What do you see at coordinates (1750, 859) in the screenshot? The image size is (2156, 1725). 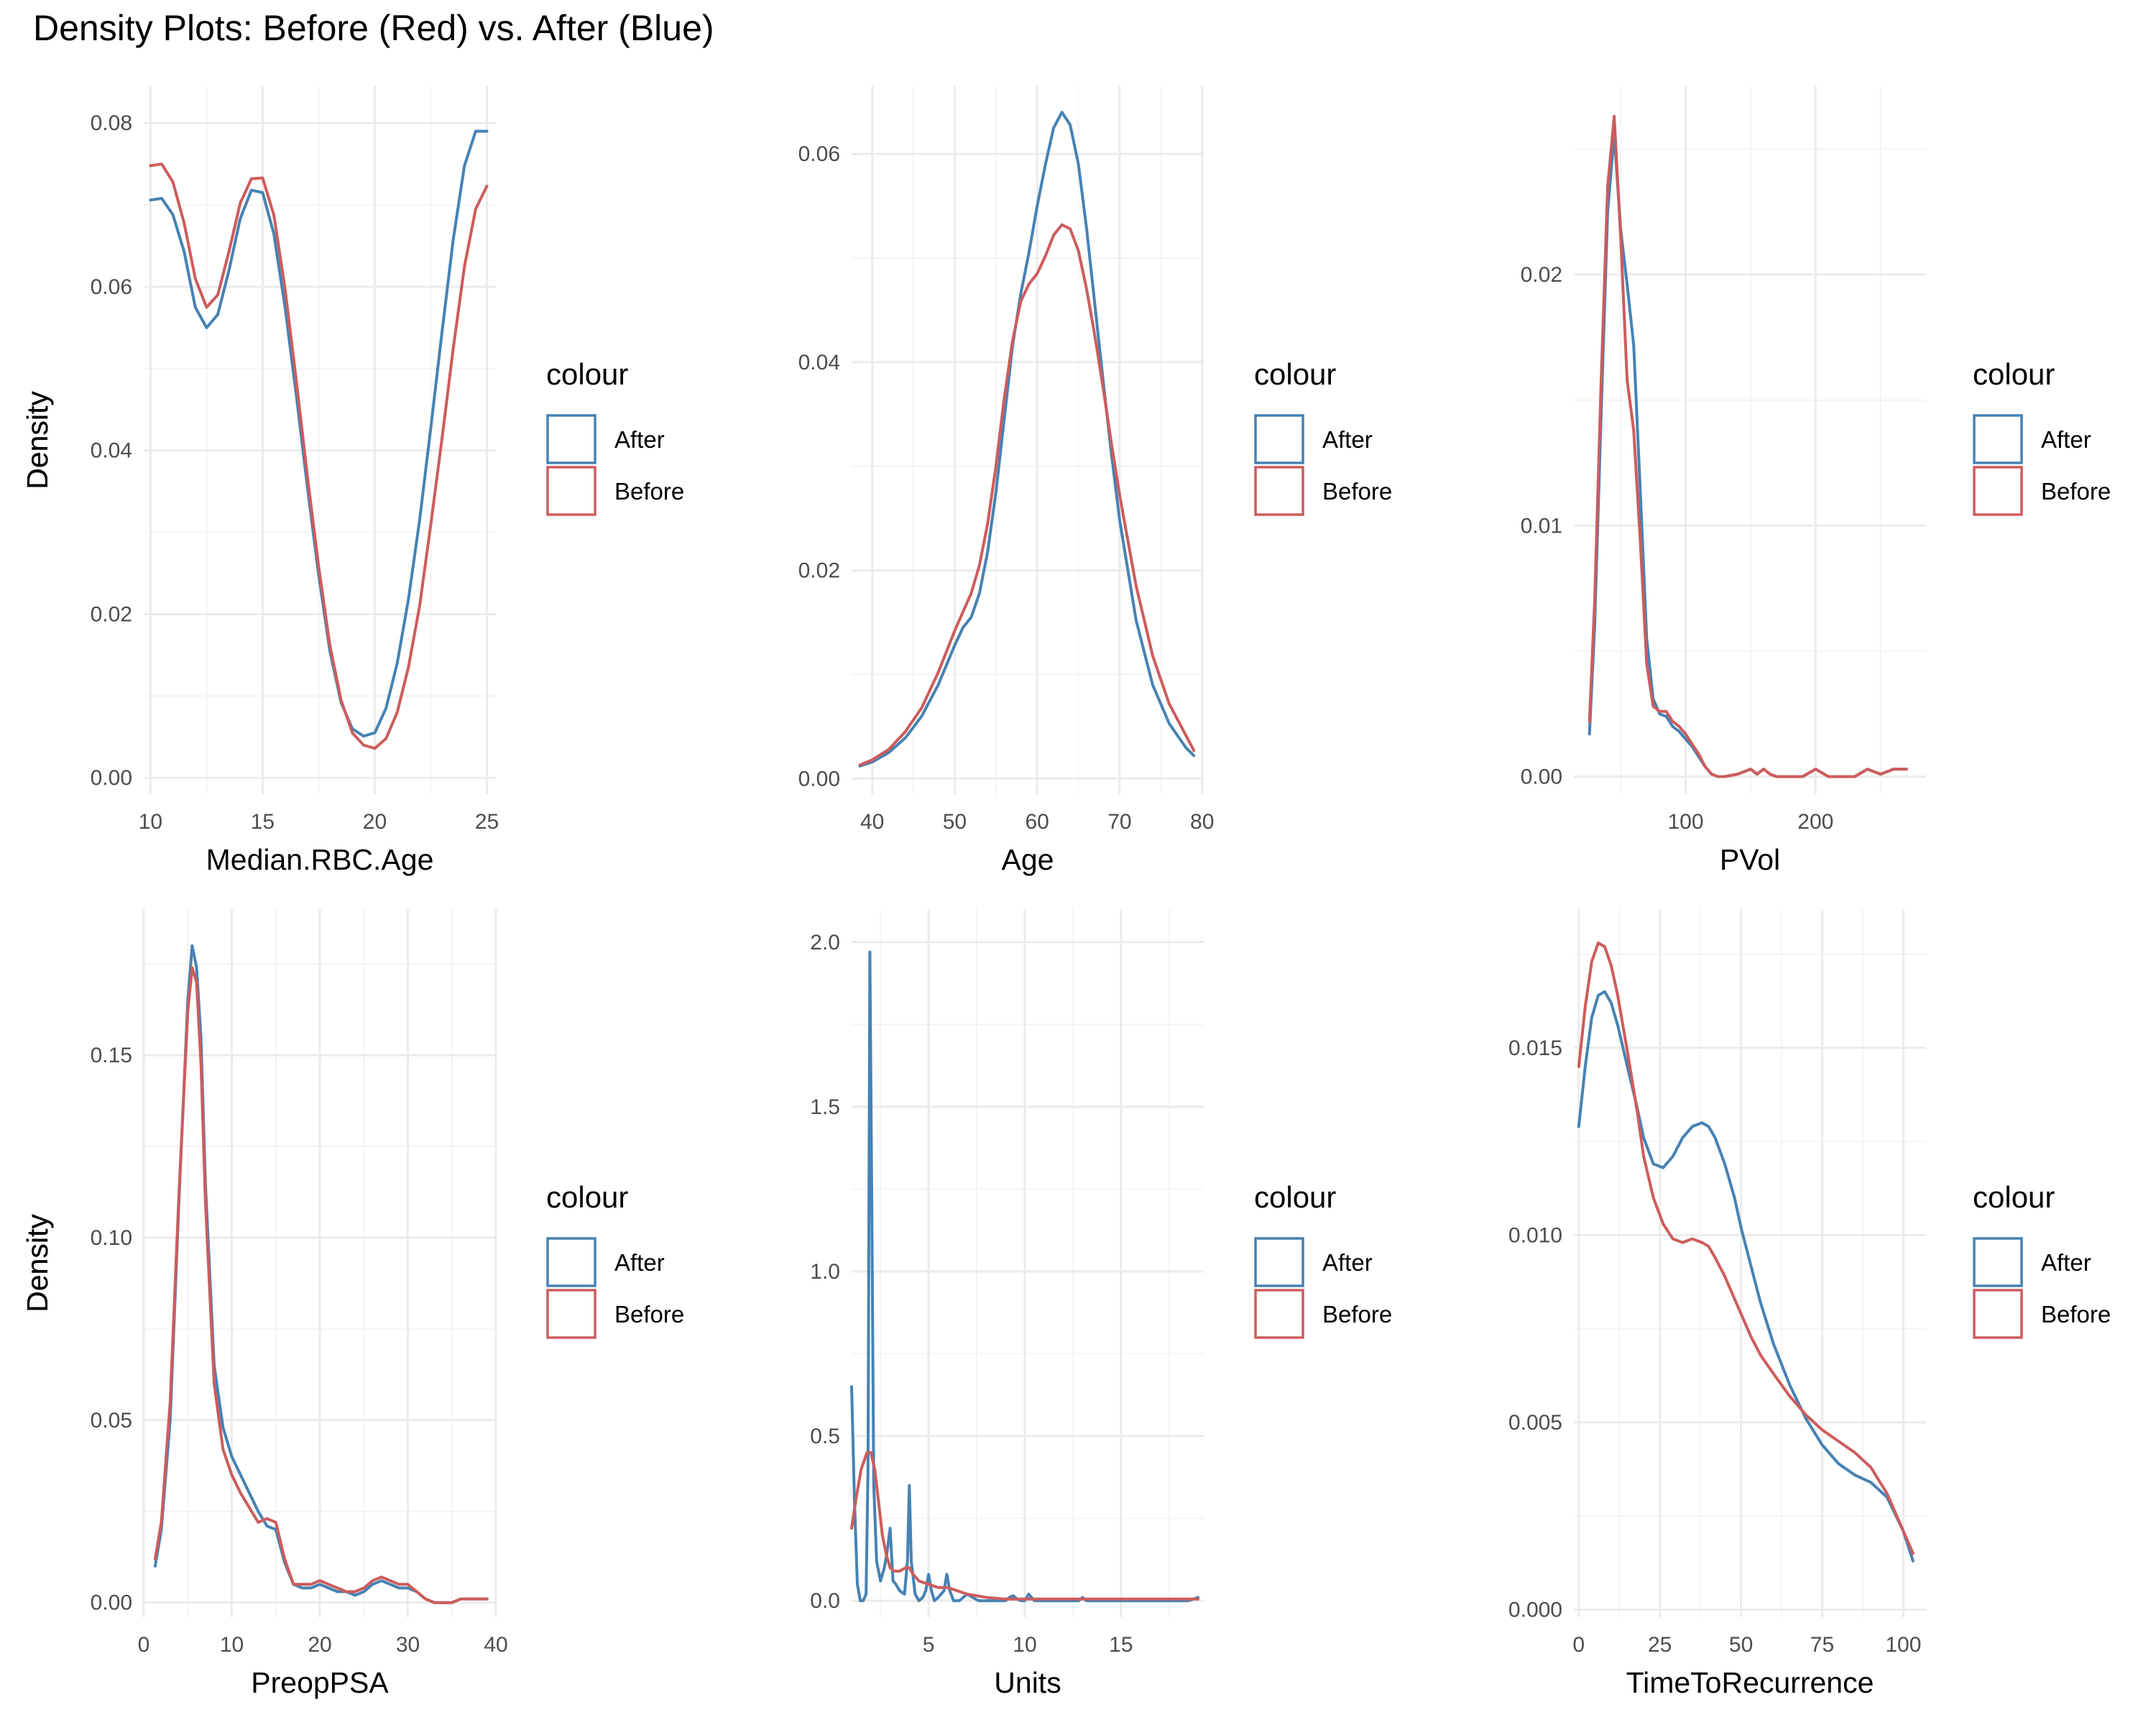 I see `x-axis-title: PVol` at bounding box center [1750, 859].